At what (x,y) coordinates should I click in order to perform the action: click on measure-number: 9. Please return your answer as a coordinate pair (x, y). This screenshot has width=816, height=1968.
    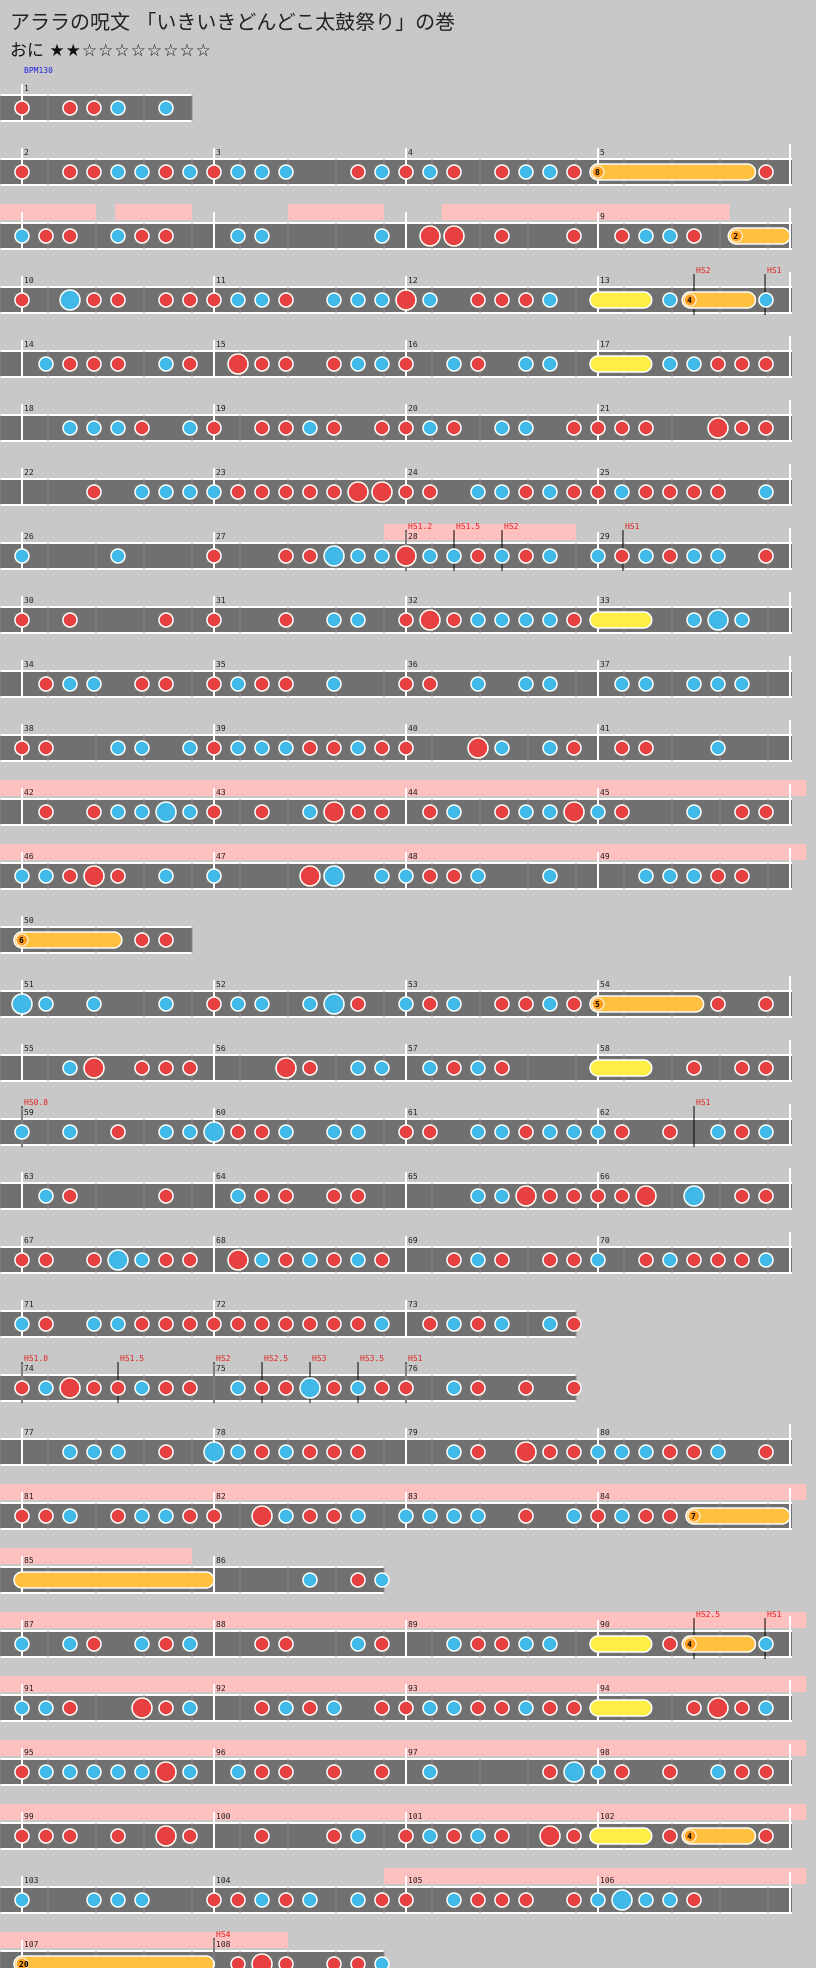
    Looking at the image, I should click on (602, 216).